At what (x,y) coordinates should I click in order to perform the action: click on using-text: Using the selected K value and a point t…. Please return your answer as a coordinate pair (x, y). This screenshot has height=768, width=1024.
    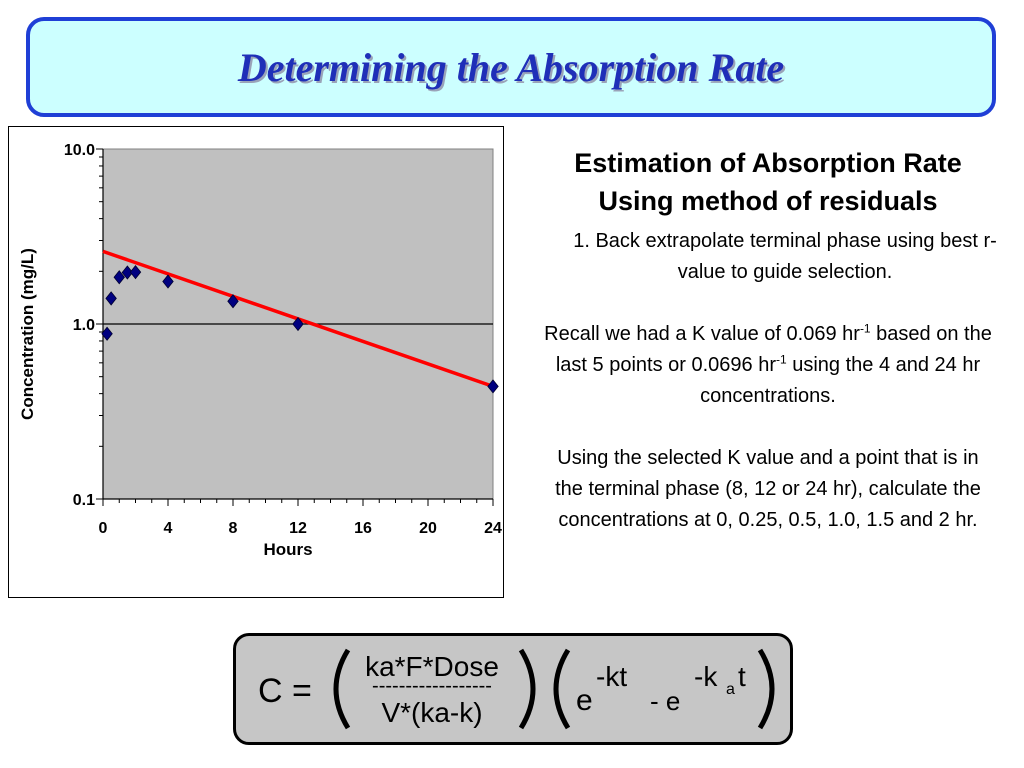
    Looking at the image, I should click on (768, 489).